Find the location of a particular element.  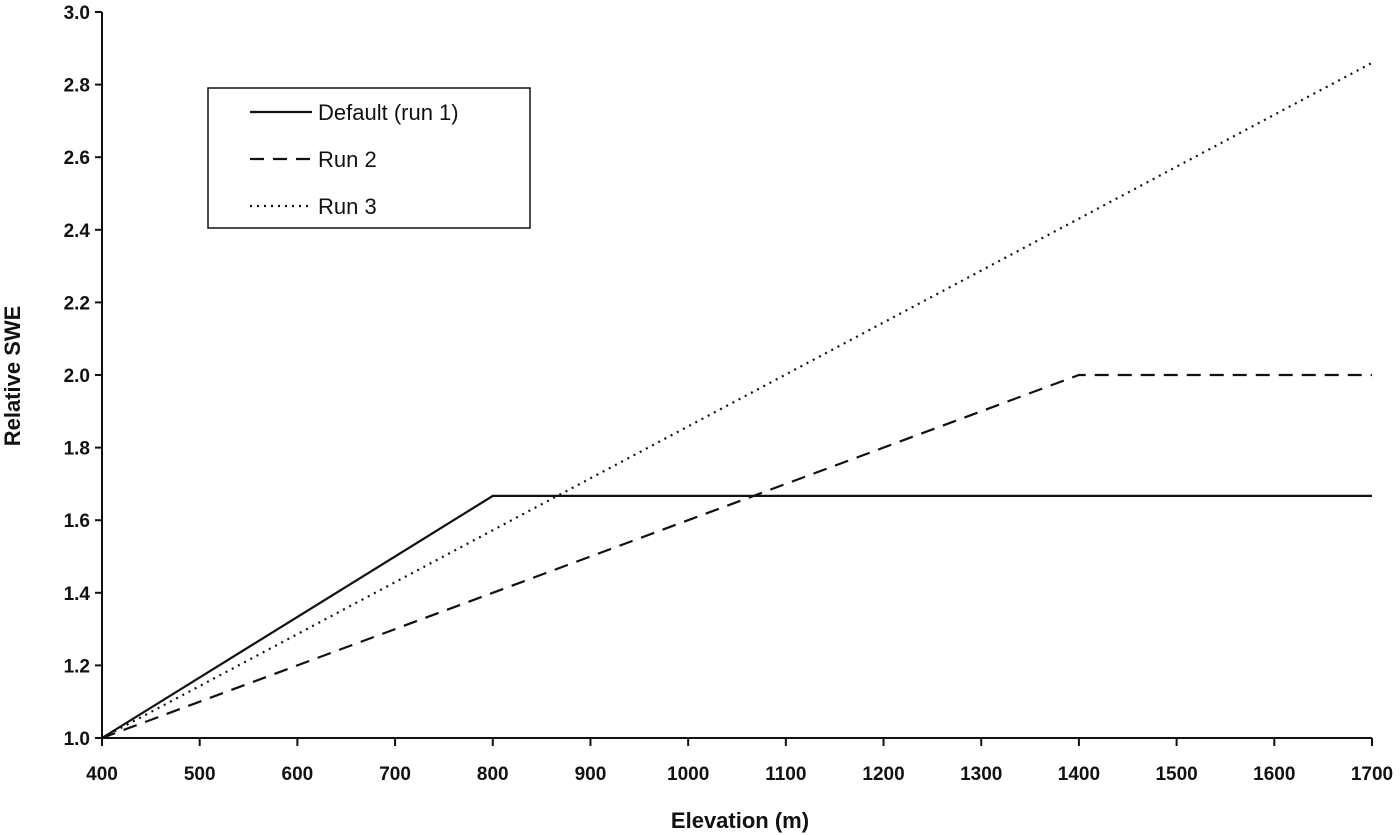

legend-label-1: Default (run 1) is located at coordinates (388, 112).